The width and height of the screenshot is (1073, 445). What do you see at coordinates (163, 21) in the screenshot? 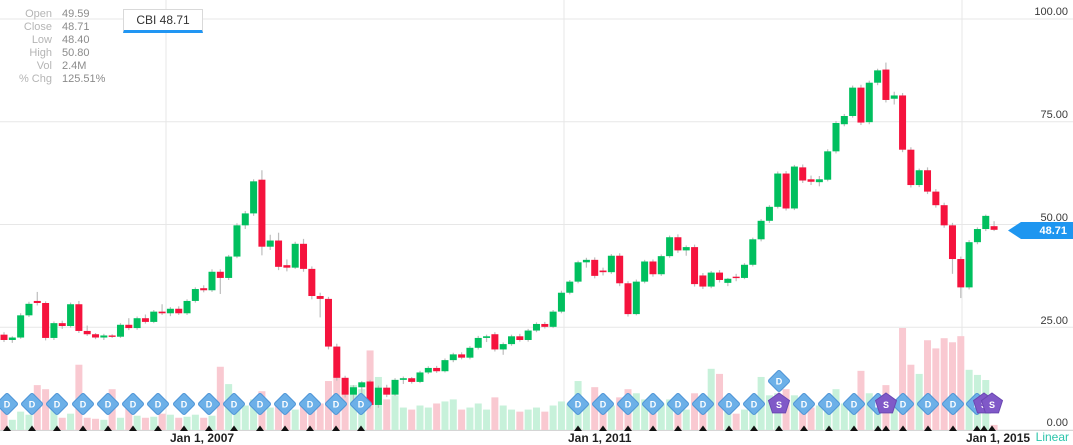
I see `symbol-tab: CBI 48.71` at bounding box center [163, 21].